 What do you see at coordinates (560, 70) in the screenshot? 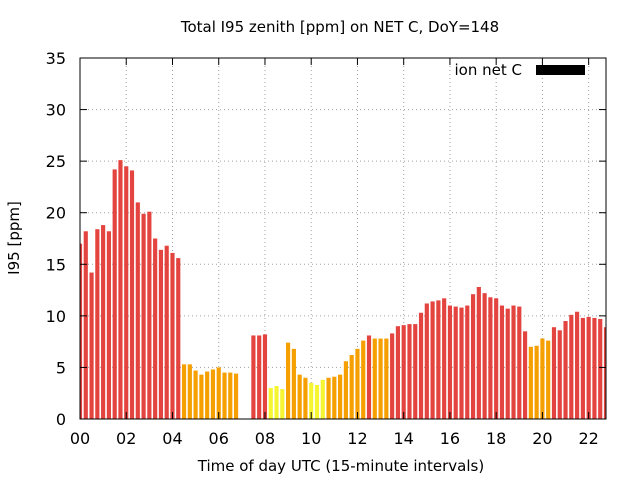
I see `legend-swatch` at bounding box center [560, 70].